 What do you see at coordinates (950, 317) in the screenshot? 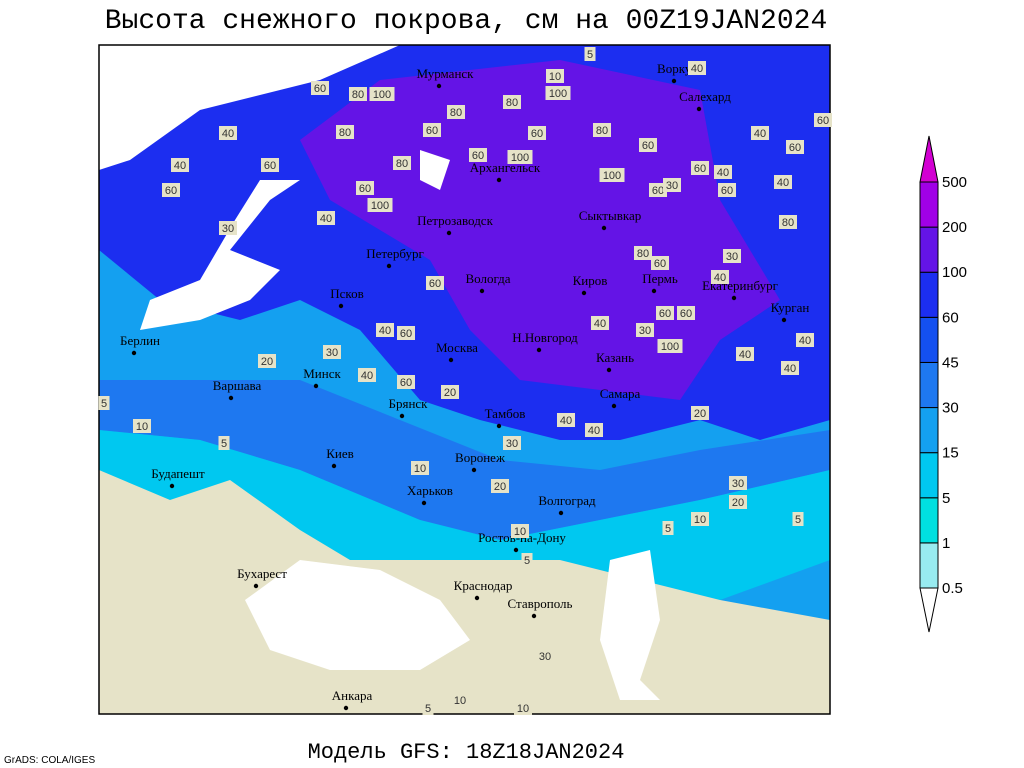
I see `colorbar-label: 60` at bounding box center [950, 317].